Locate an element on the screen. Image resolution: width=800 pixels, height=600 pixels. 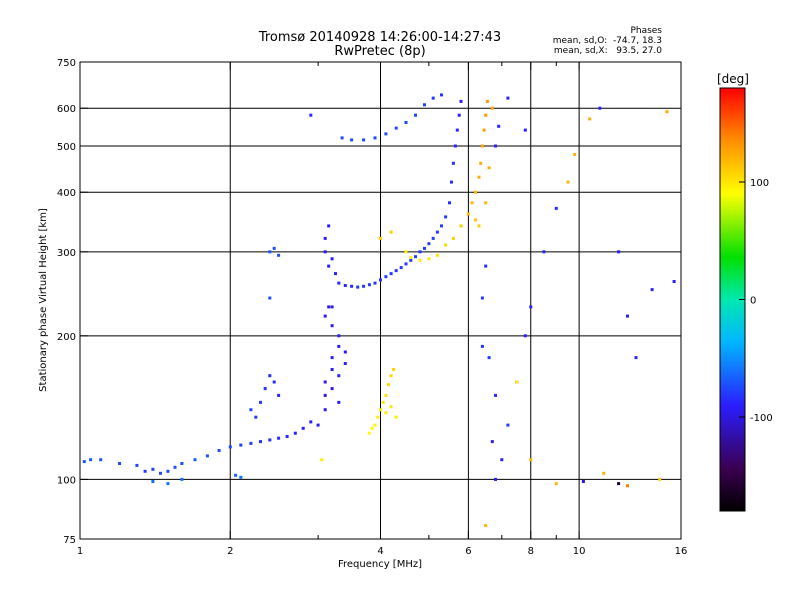
y-tick-label: 750 is located at coordinates (66, 63).